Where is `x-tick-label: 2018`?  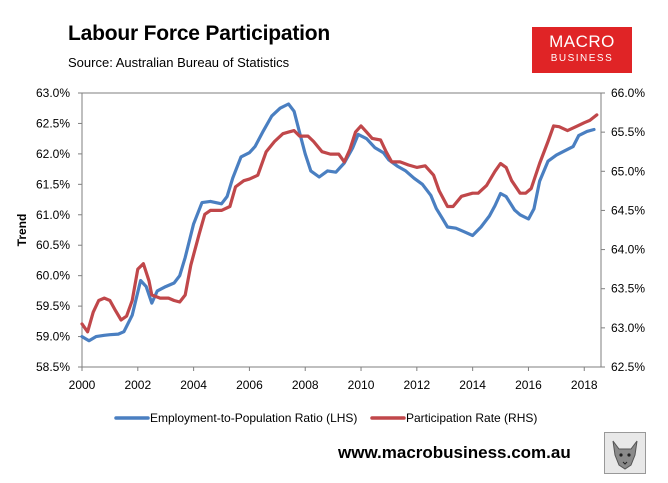
x-tick-label: 2018 is located at coordinates (584, 385).